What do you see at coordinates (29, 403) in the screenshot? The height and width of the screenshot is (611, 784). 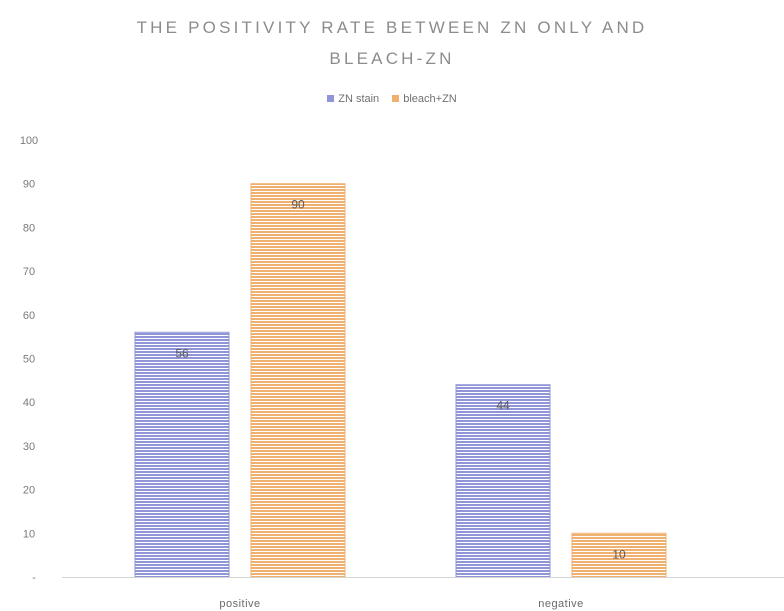 I see `y-tick-label-40: 40` at bounding box center [29, 403].